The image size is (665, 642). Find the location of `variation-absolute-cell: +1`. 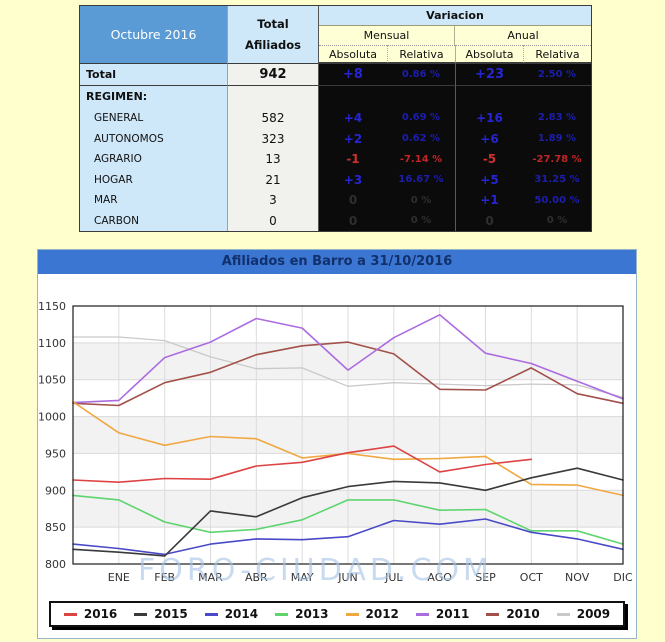

variation-absolute-cell: +1 is located at coordinates (489, 200).